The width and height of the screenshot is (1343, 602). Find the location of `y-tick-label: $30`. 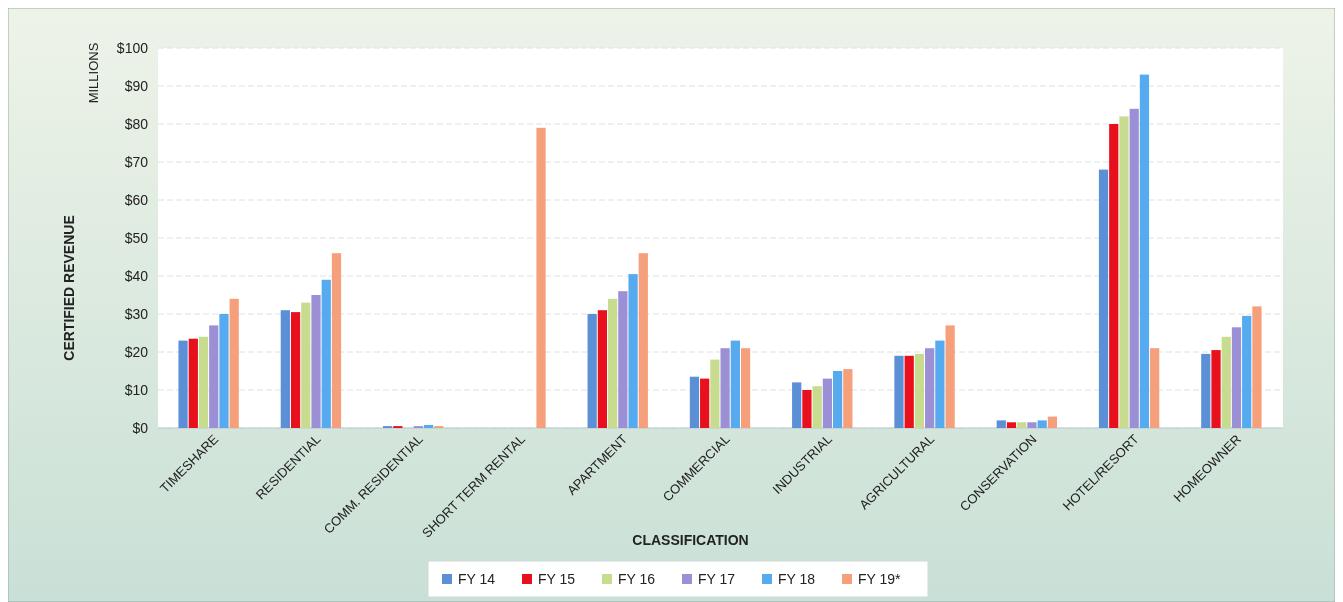

y-tick-label: $30 is located at coordinates (136, 313).